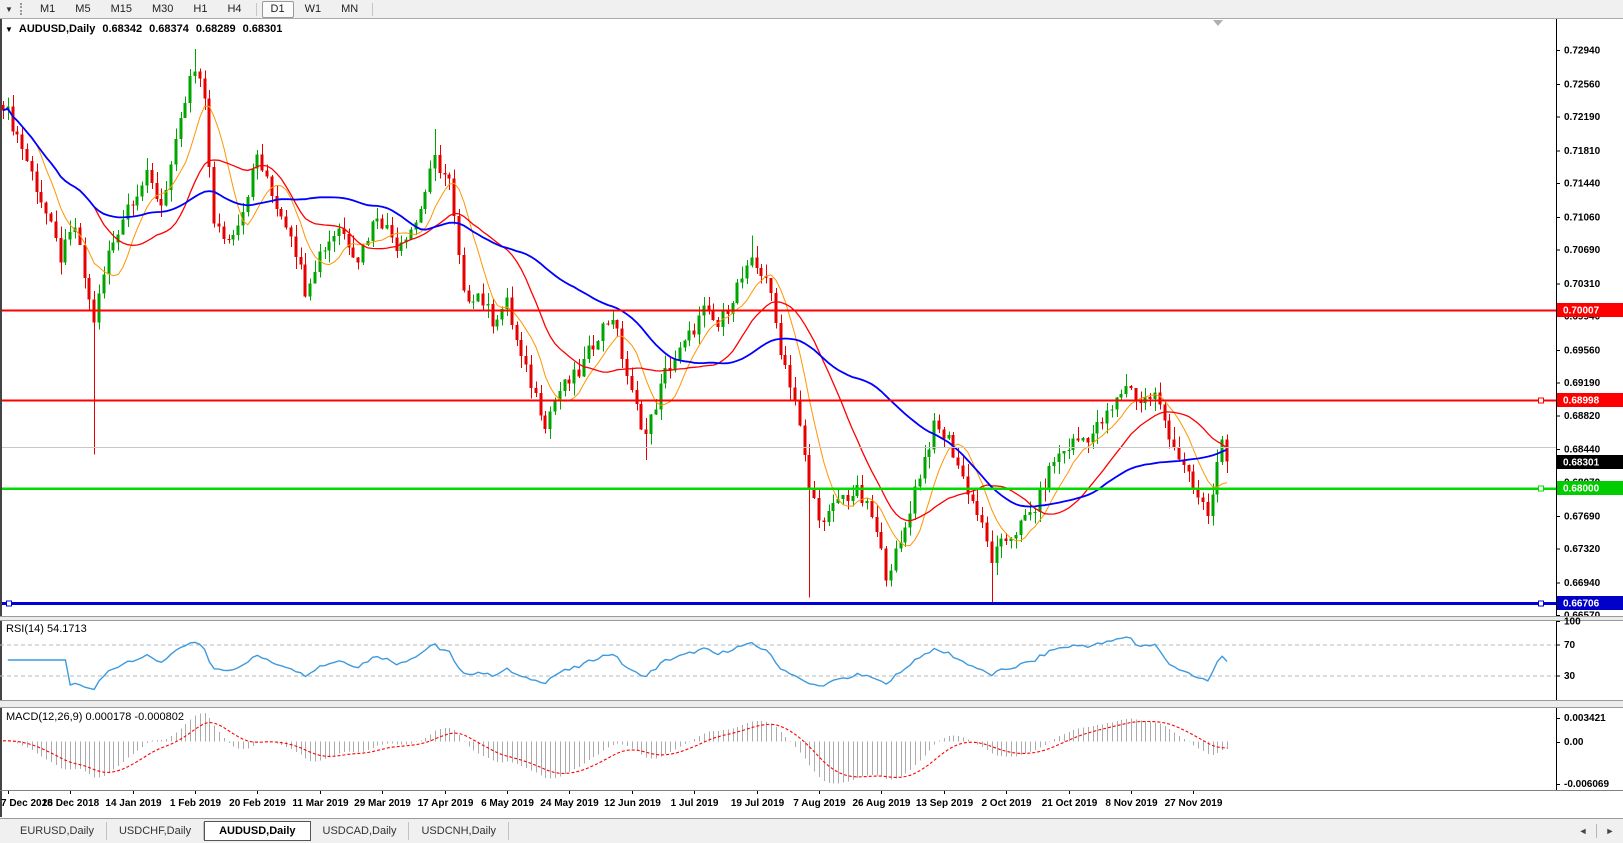  Describe the element at coordinates (9, 9) in the screenshot. I see `toolbar-dropdown-icon: ▼` at that location.